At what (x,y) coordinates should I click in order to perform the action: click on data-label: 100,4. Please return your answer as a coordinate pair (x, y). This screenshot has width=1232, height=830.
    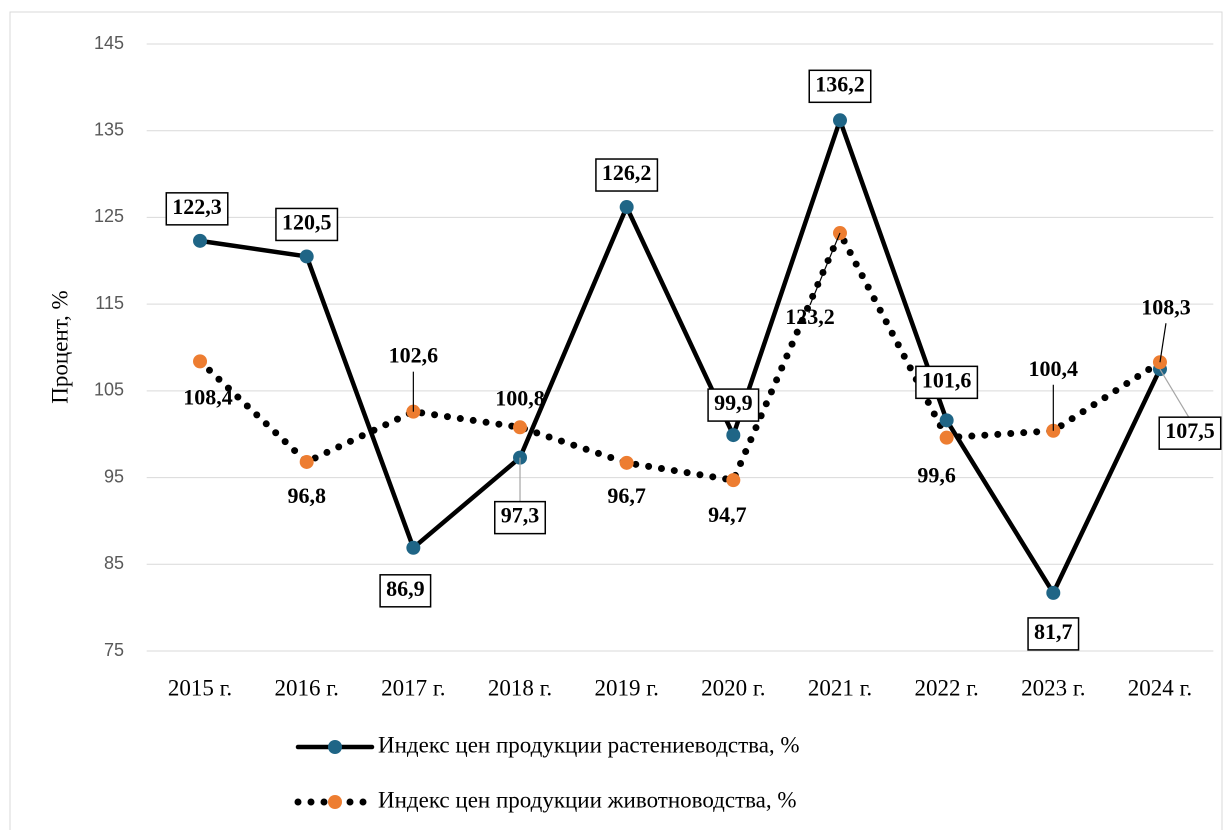
    Looking at the image, I should click on (1054, 368).